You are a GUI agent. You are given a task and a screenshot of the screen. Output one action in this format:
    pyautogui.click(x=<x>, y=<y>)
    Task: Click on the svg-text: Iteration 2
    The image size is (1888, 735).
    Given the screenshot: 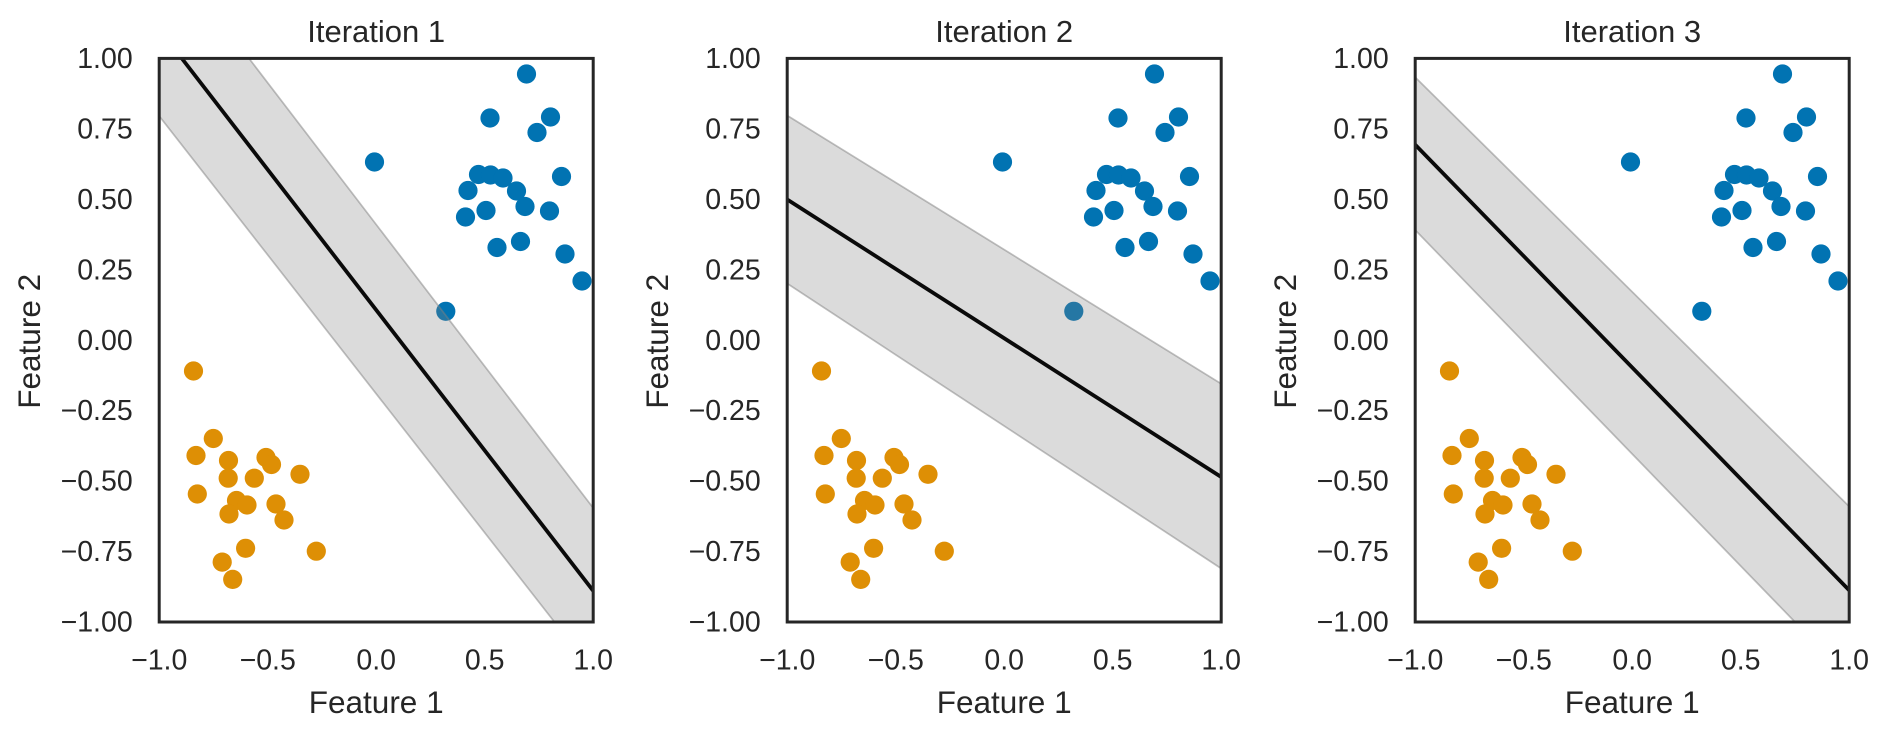 What is the action you would take?
    pyautogui.click(x=1004, y=31)
    